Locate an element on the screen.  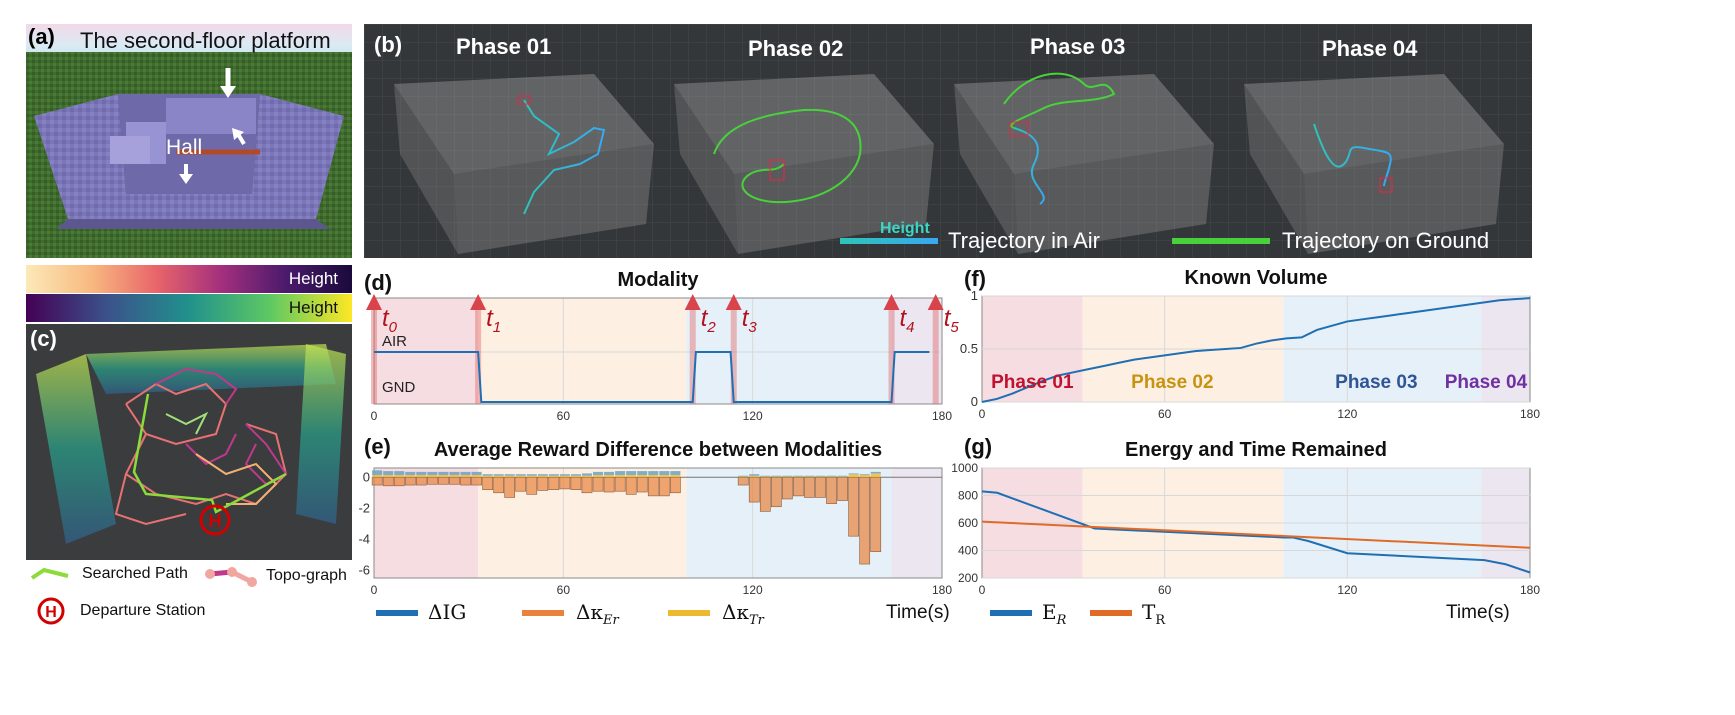
legend-dig-swatch is located at coordinates (397, 613).